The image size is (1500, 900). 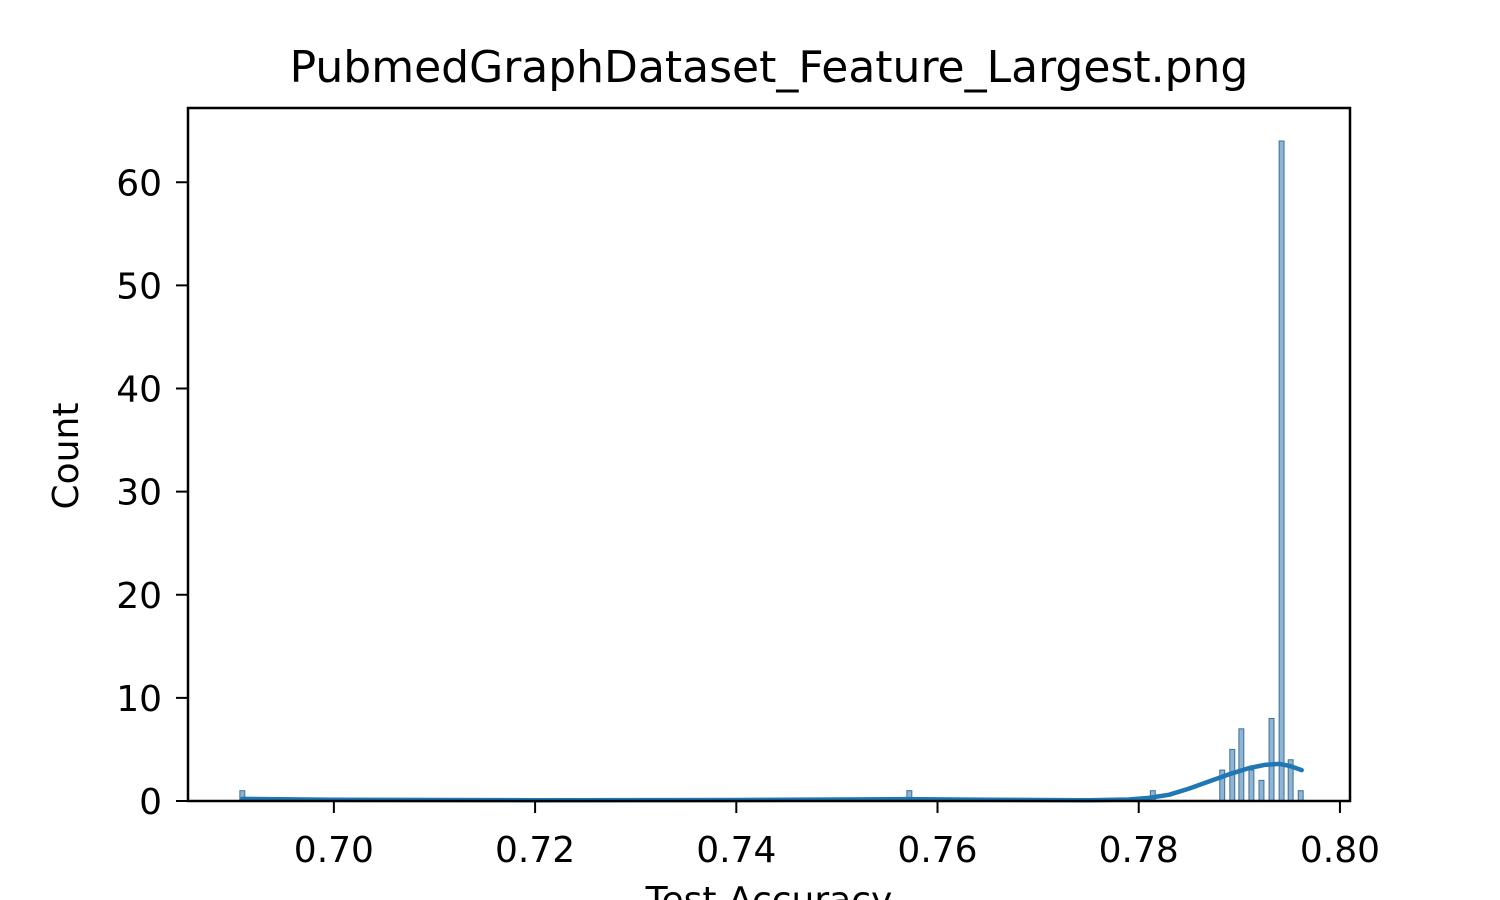 What do you see at coordinates (139, 699) in the screenshot?
I see `y-tick-label: 10` at bounding box center [139, 699].